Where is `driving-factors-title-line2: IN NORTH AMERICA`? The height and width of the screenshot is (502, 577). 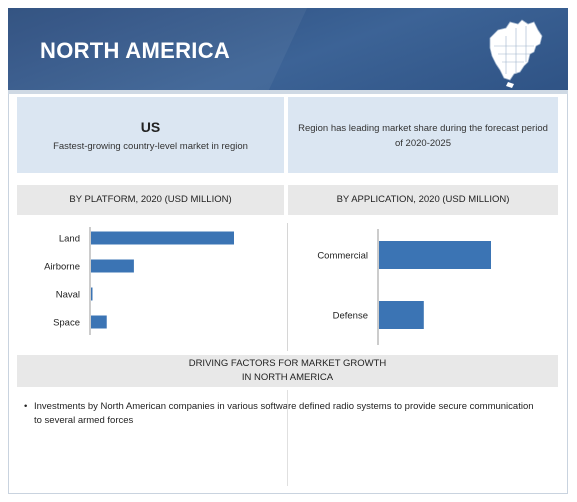 driving-factors-title-line2: IN NORTH AMERICA is located at coordinates (287, 377).